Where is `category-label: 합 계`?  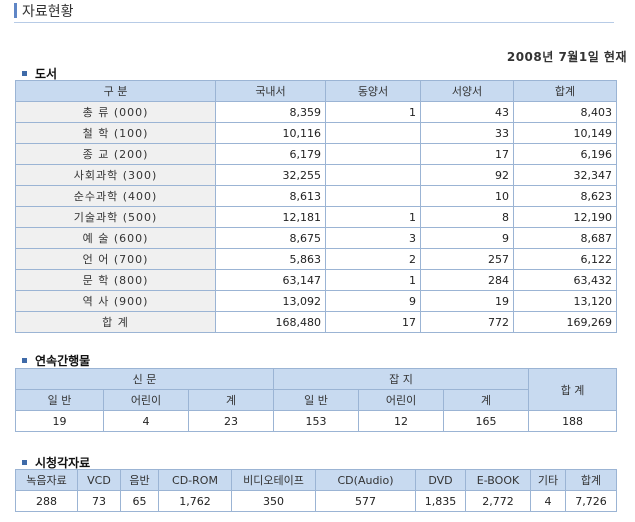 category-label: 합 계 is located at coordinates (115, 322).